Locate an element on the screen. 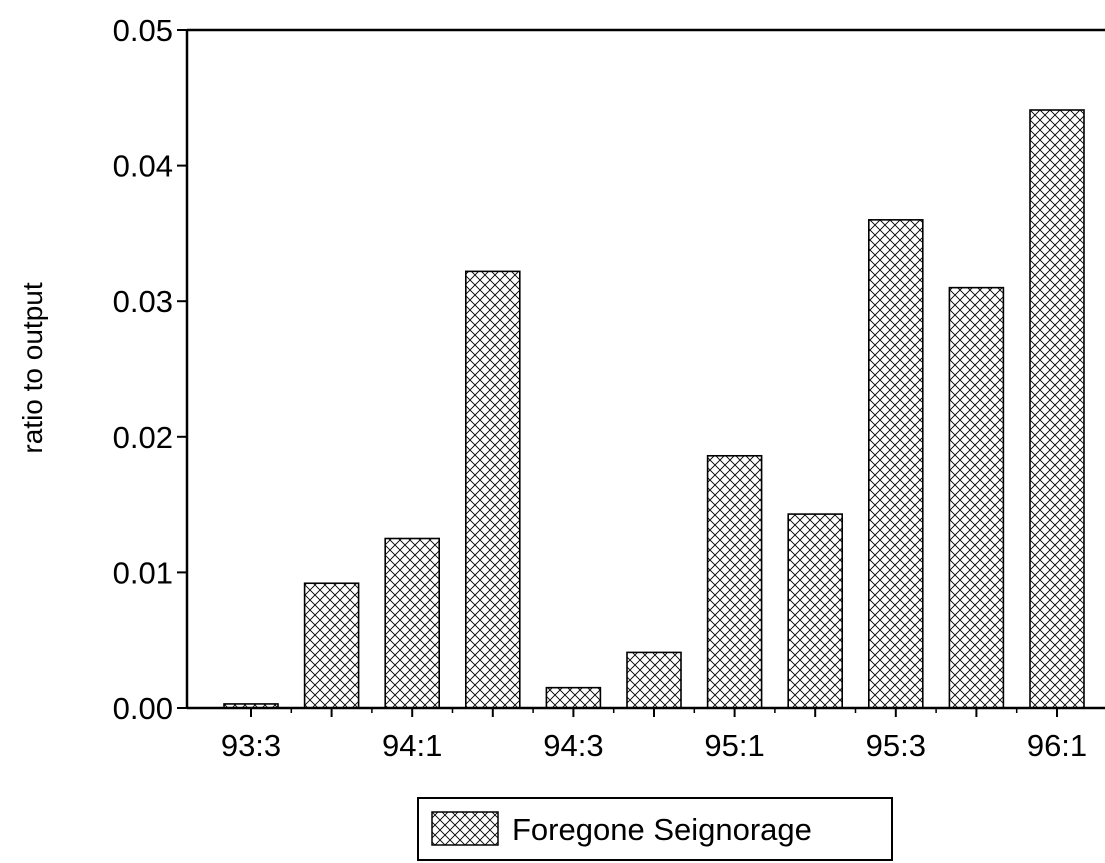 This screenshot has height=863, width=1105. x-tick-label: 95:1 is located at coordinates (734, 745).